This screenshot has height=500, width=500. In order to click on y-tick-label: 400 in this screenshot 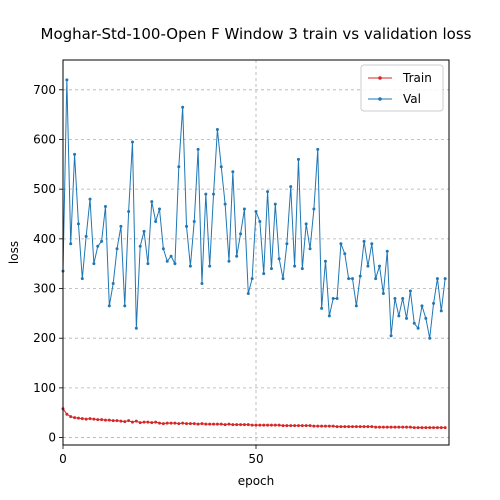, I will do `click(44, 239)`.